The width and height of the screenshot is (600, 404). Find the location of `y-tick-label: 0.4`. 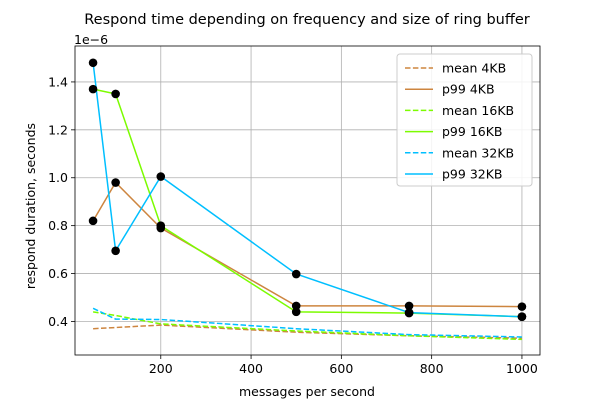

y-tick-label: 0.4 is located at coordinates (58, 321).